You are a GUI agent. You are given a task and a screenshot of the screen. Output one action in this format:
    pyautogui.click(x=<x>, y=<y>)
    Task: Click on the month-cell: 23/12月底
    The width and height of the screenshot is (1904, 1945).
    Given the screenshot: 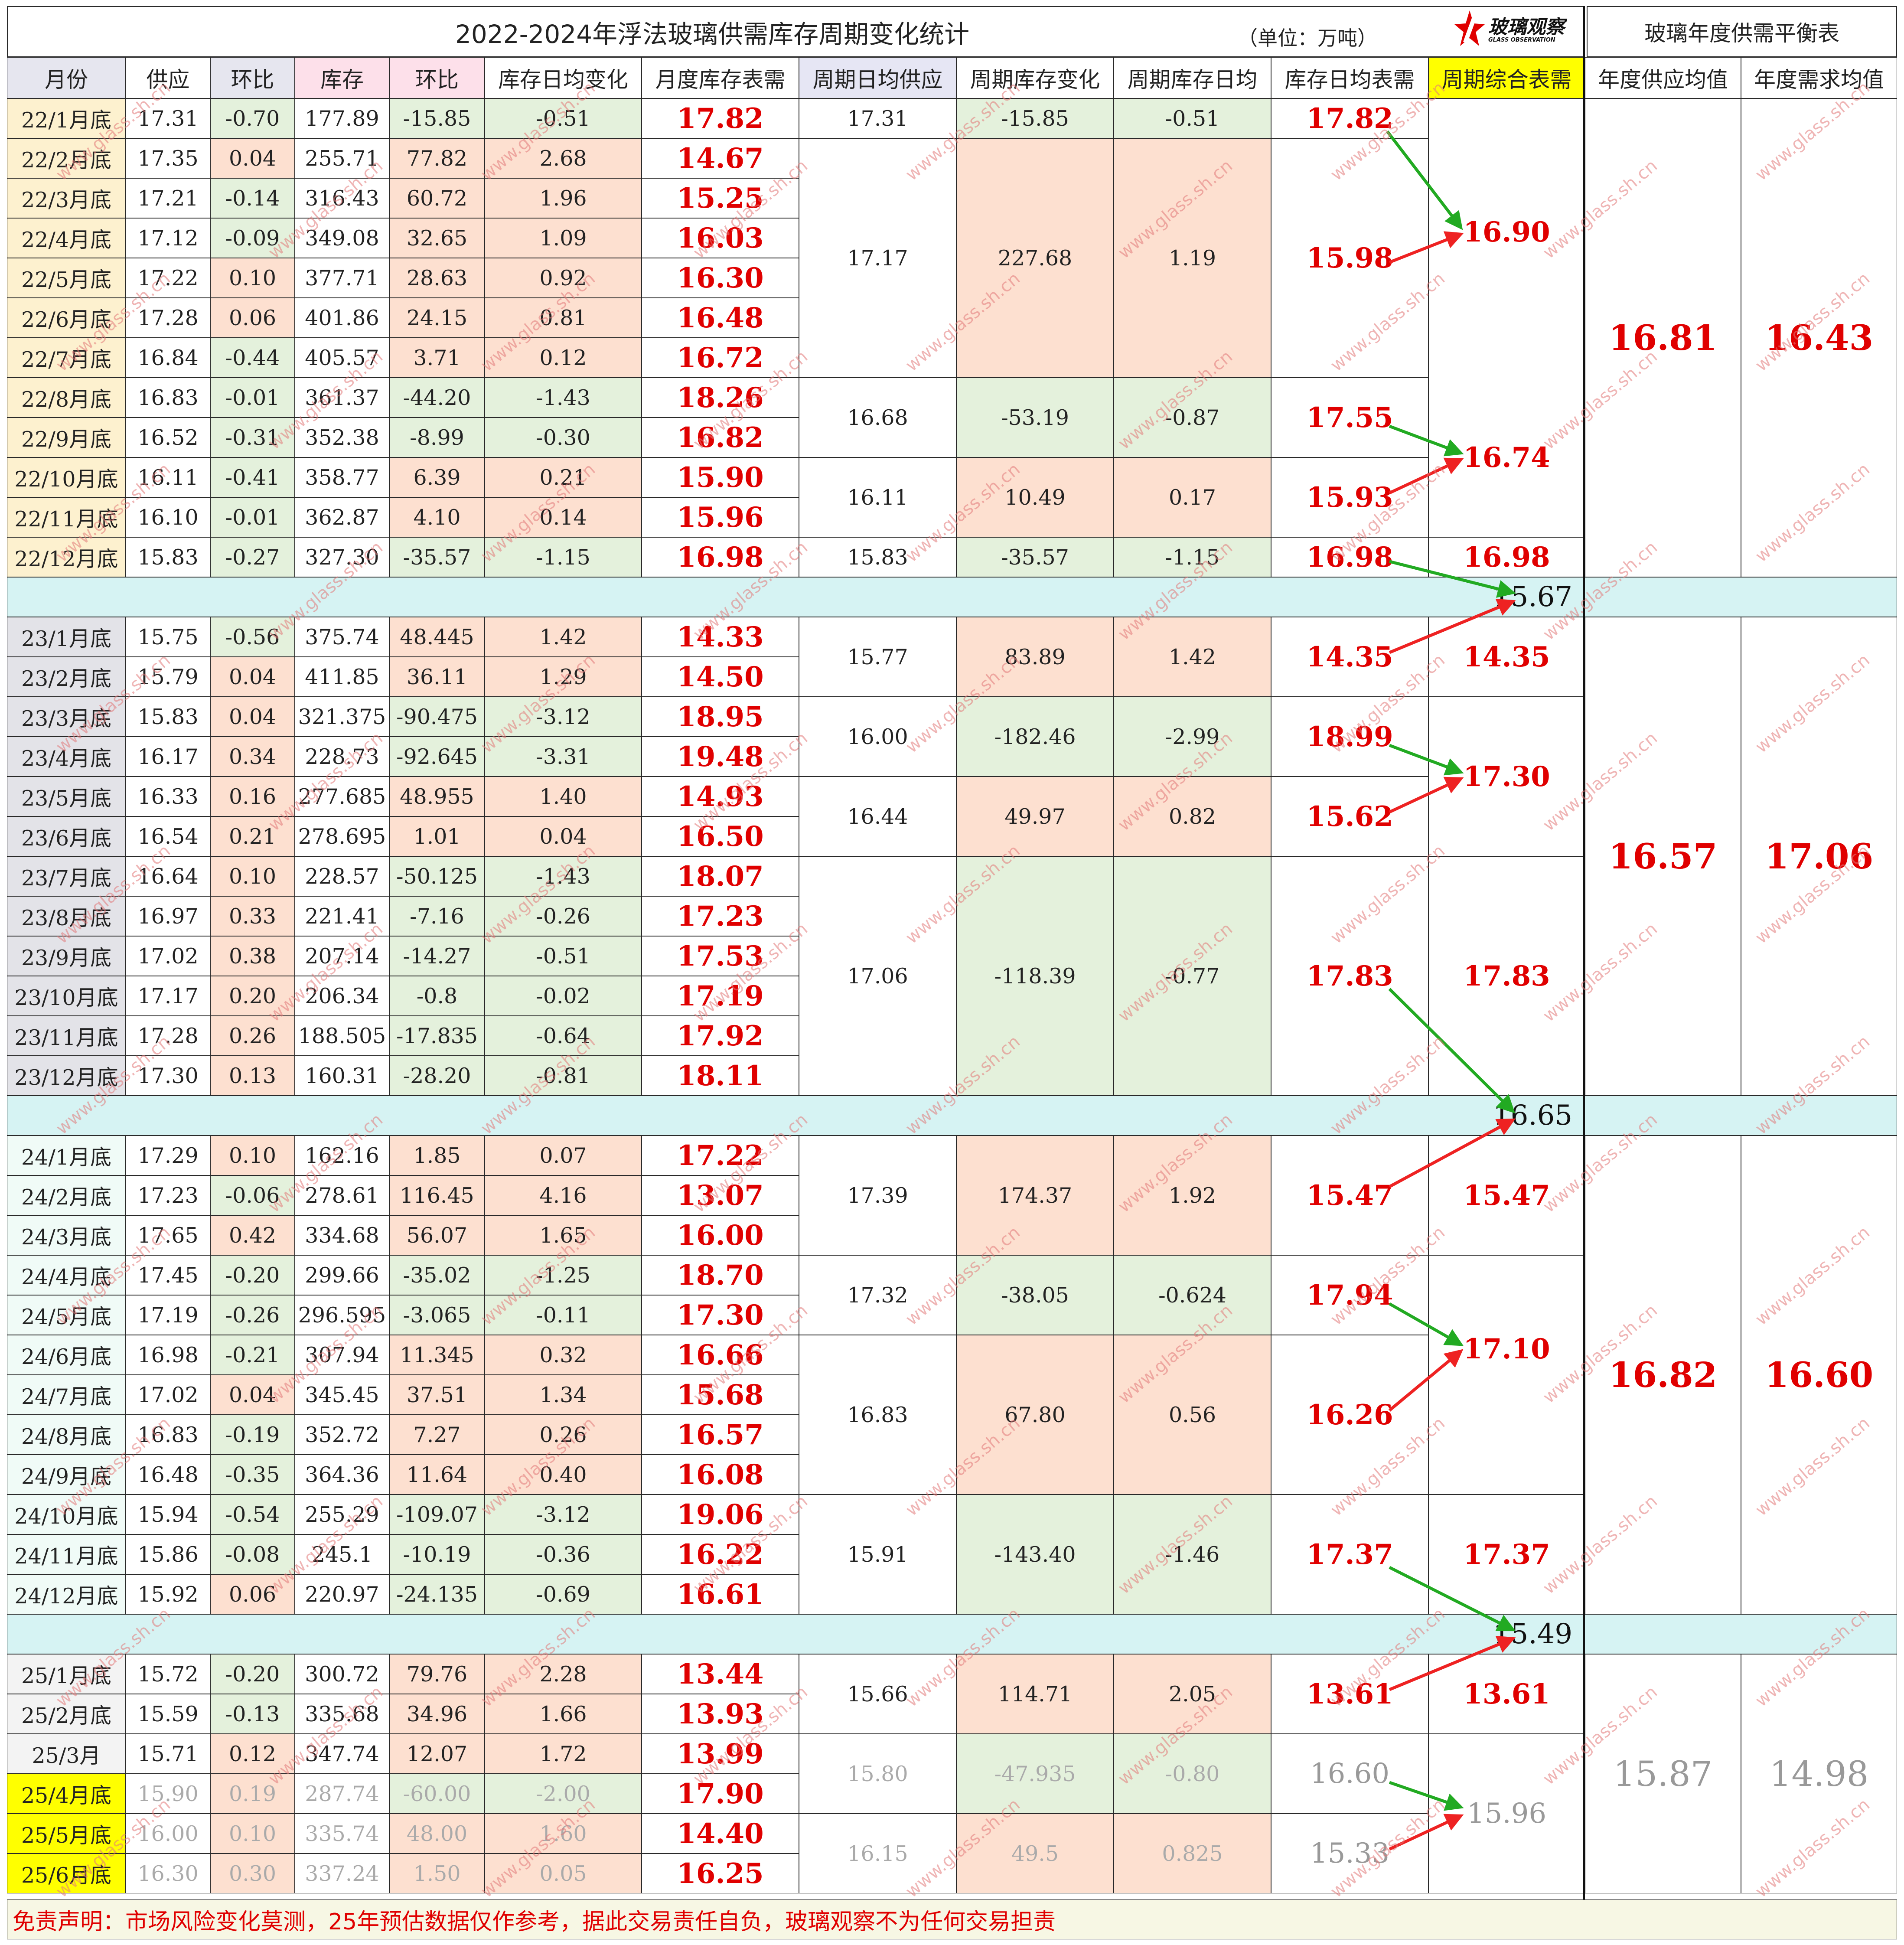 What is the action you would take?
    pyautogui.click(x=66, y=1076)
    